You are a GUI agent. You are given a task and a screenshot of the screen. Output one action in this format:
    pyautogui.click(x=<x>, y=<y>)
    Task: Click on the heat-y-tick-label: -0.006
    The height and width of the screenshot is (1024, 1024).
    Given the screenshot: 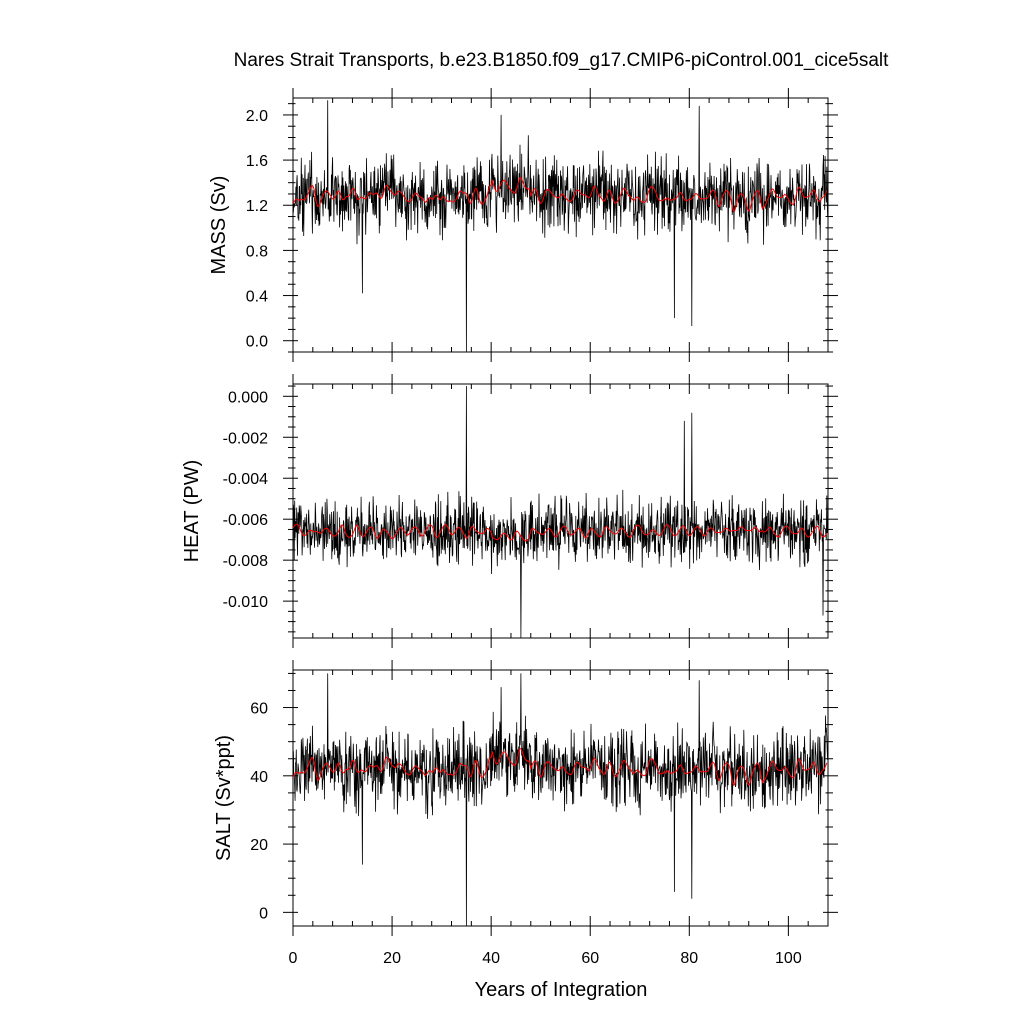 What is the action you would take?
    pyautogui.click(x=245, y=520)
    